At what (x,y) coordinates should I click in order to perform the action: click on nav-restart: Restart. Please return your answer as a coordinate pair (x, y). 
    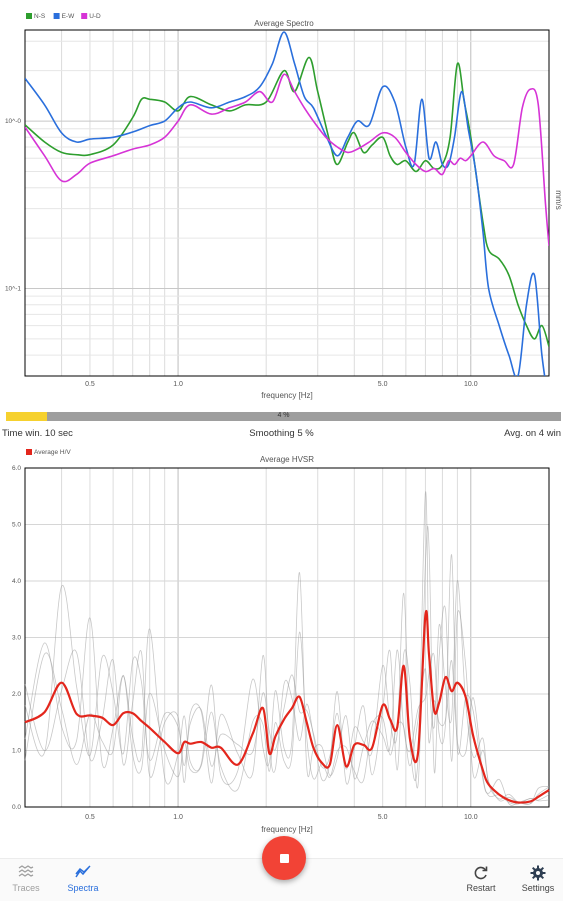
    Looking at the image, I should click on (481, 879).